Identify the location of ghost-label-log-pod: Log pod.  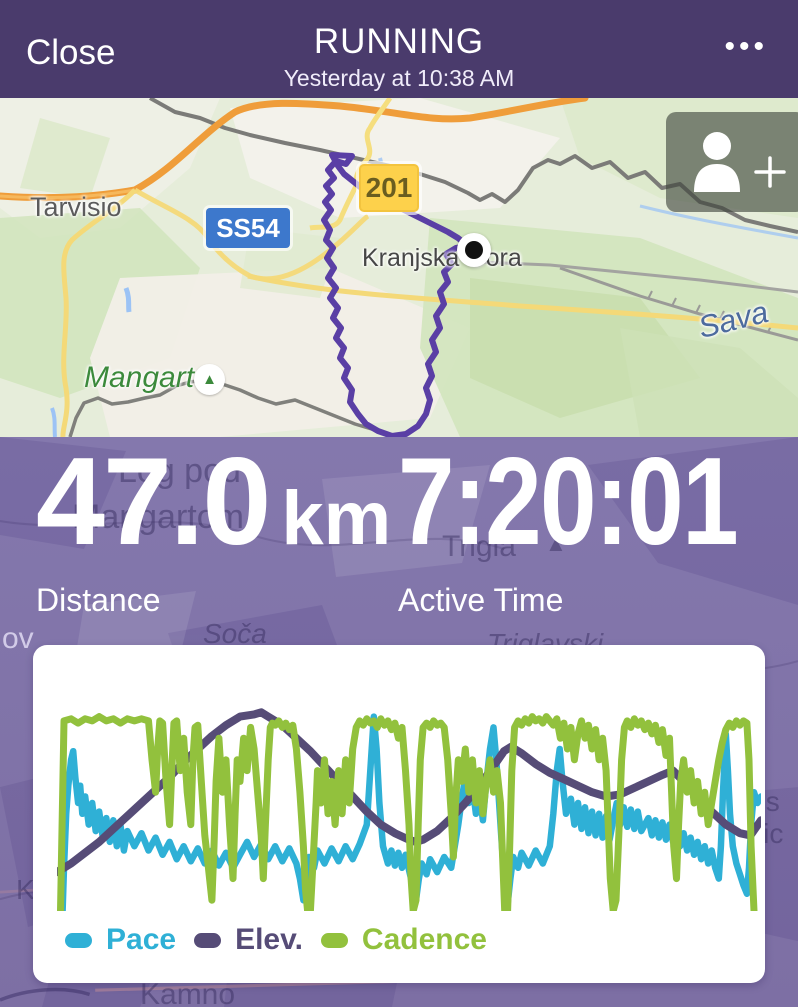
(179, 471).